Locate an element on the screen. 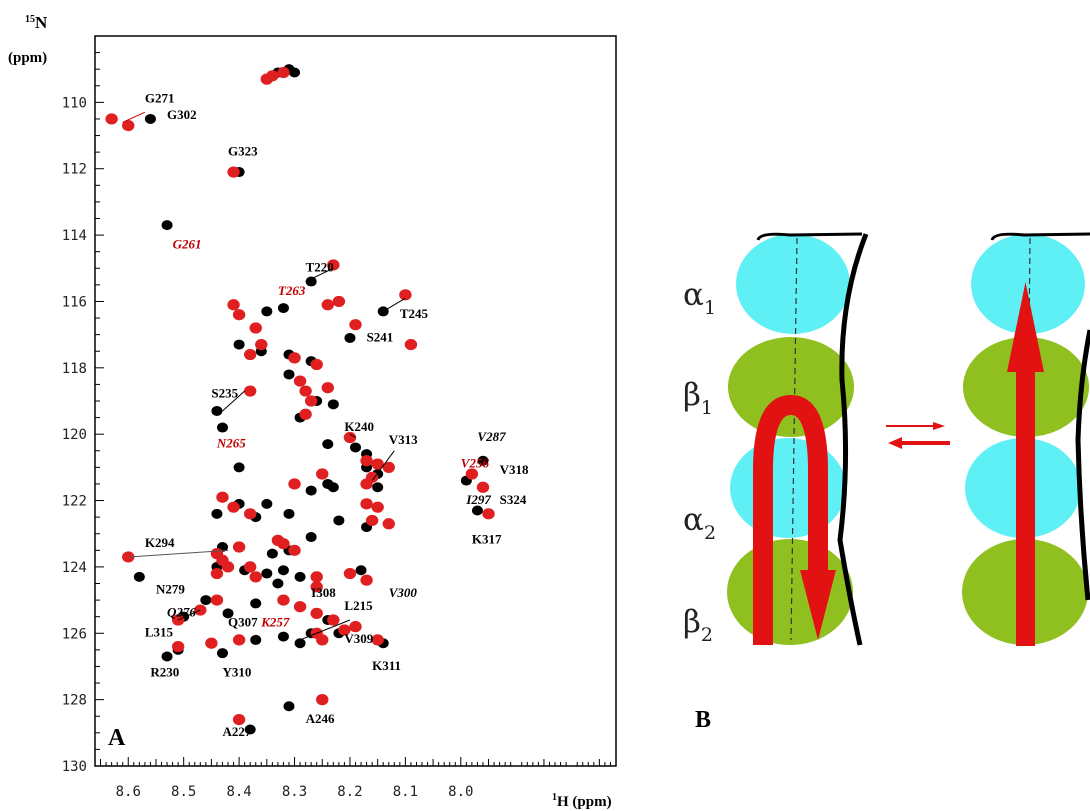 Image resolution: width=1090 pixels, height=811 pixels. beta1-circle-left is located at coordinates (791, 387).